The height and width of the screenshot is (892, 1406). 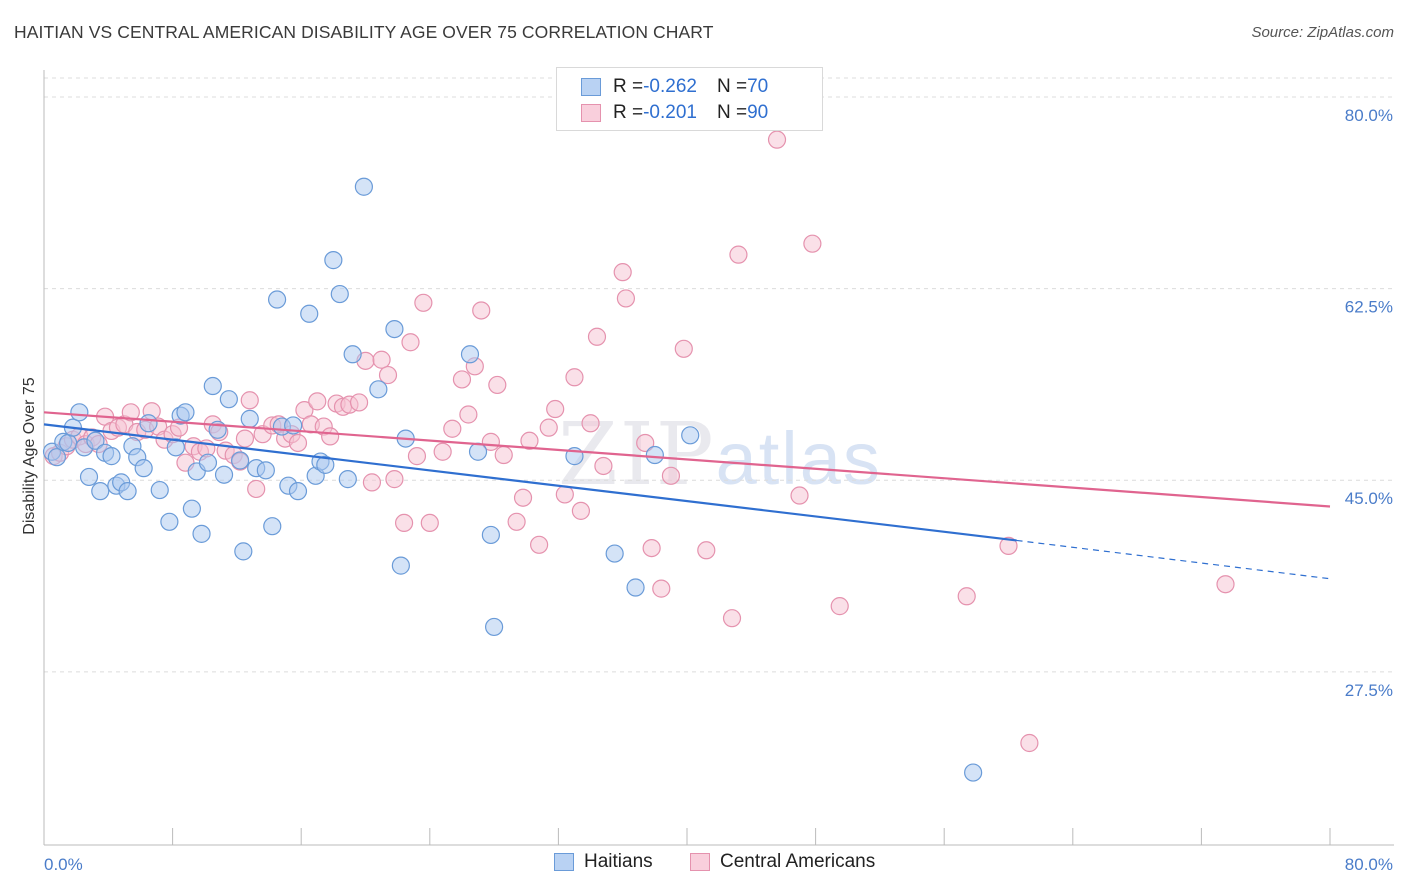 What do you see at coordinates (618, 861) in the screenshot?
I see `legend-haitians-label: Haitians` at bounding box center [618, 861].